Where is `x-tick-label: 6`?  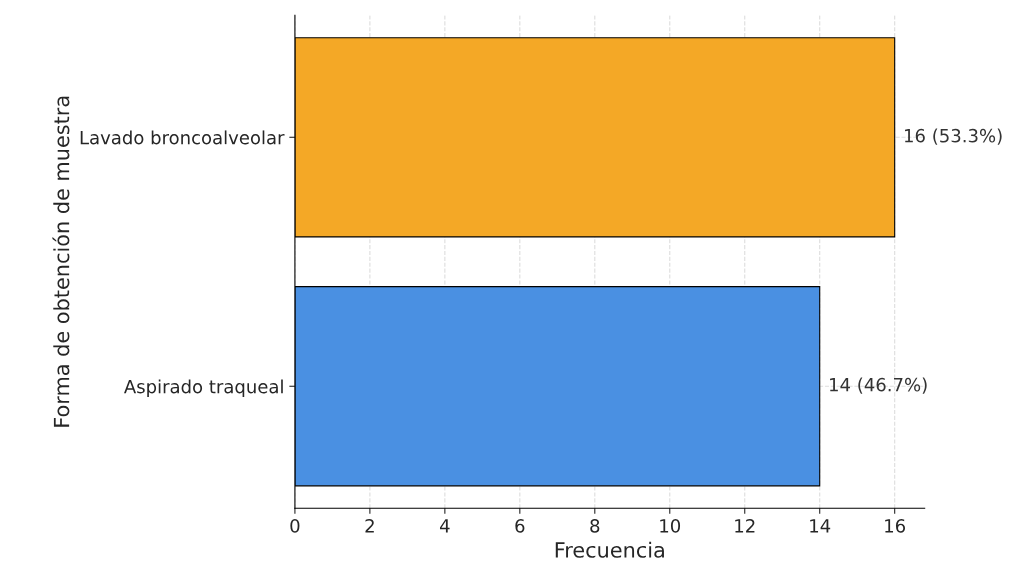
x-tick-label: 6 is located at coordinates (520, 526).